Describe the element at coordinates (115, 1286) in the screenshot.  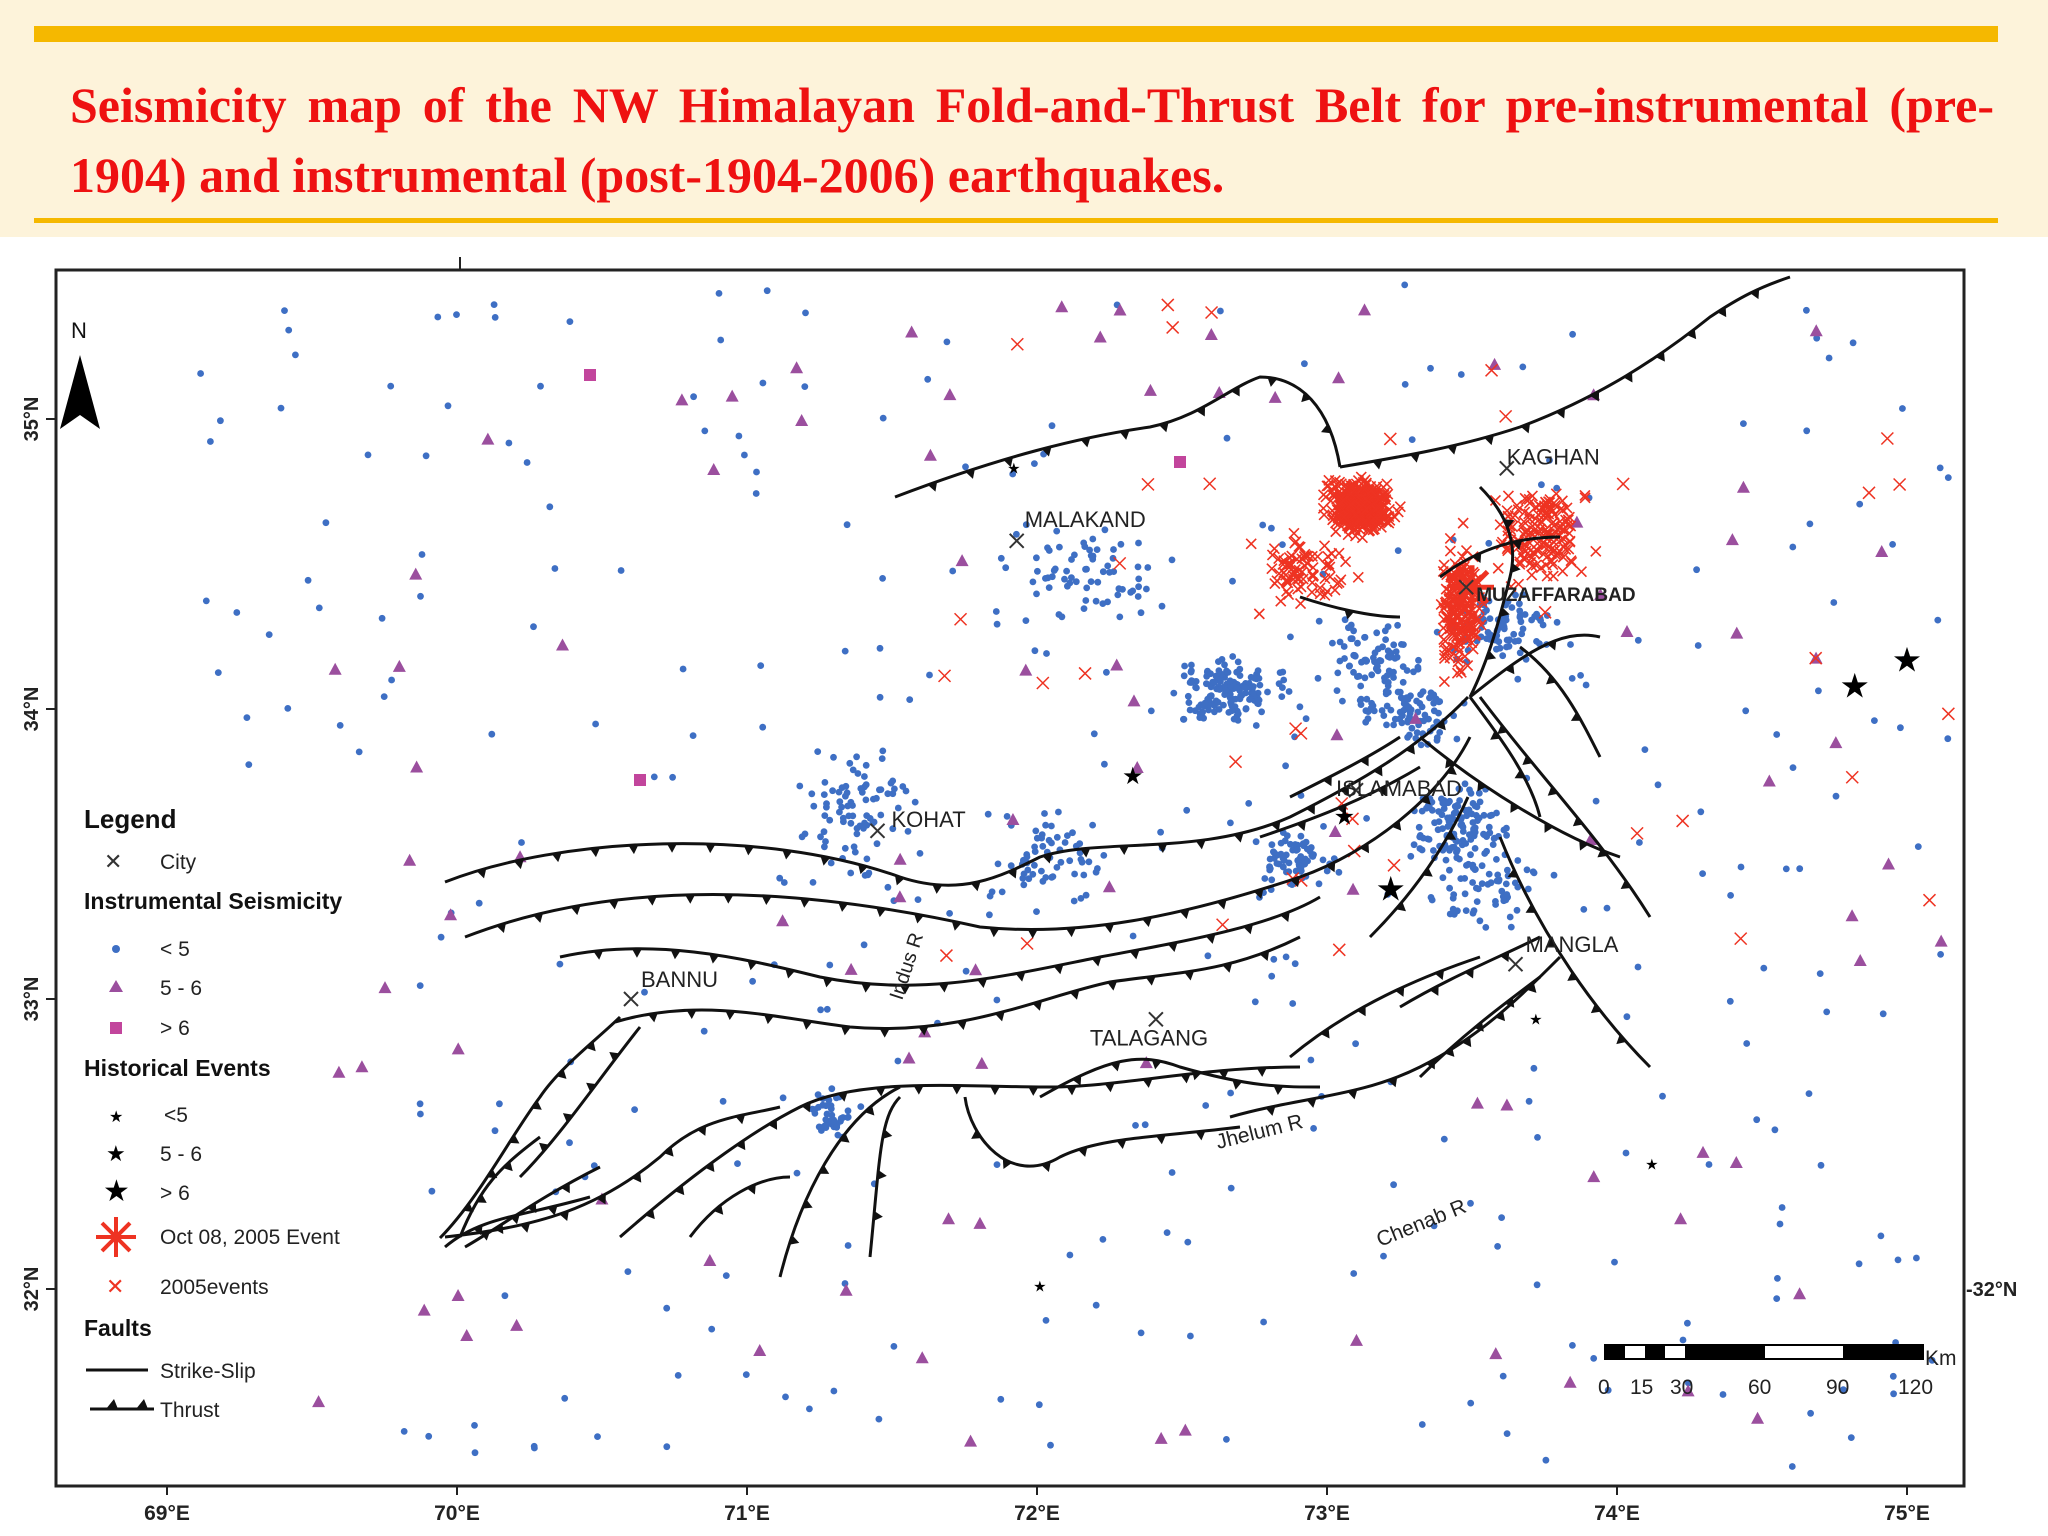
I see `legend-2005-event-icon: ✕` at that location.